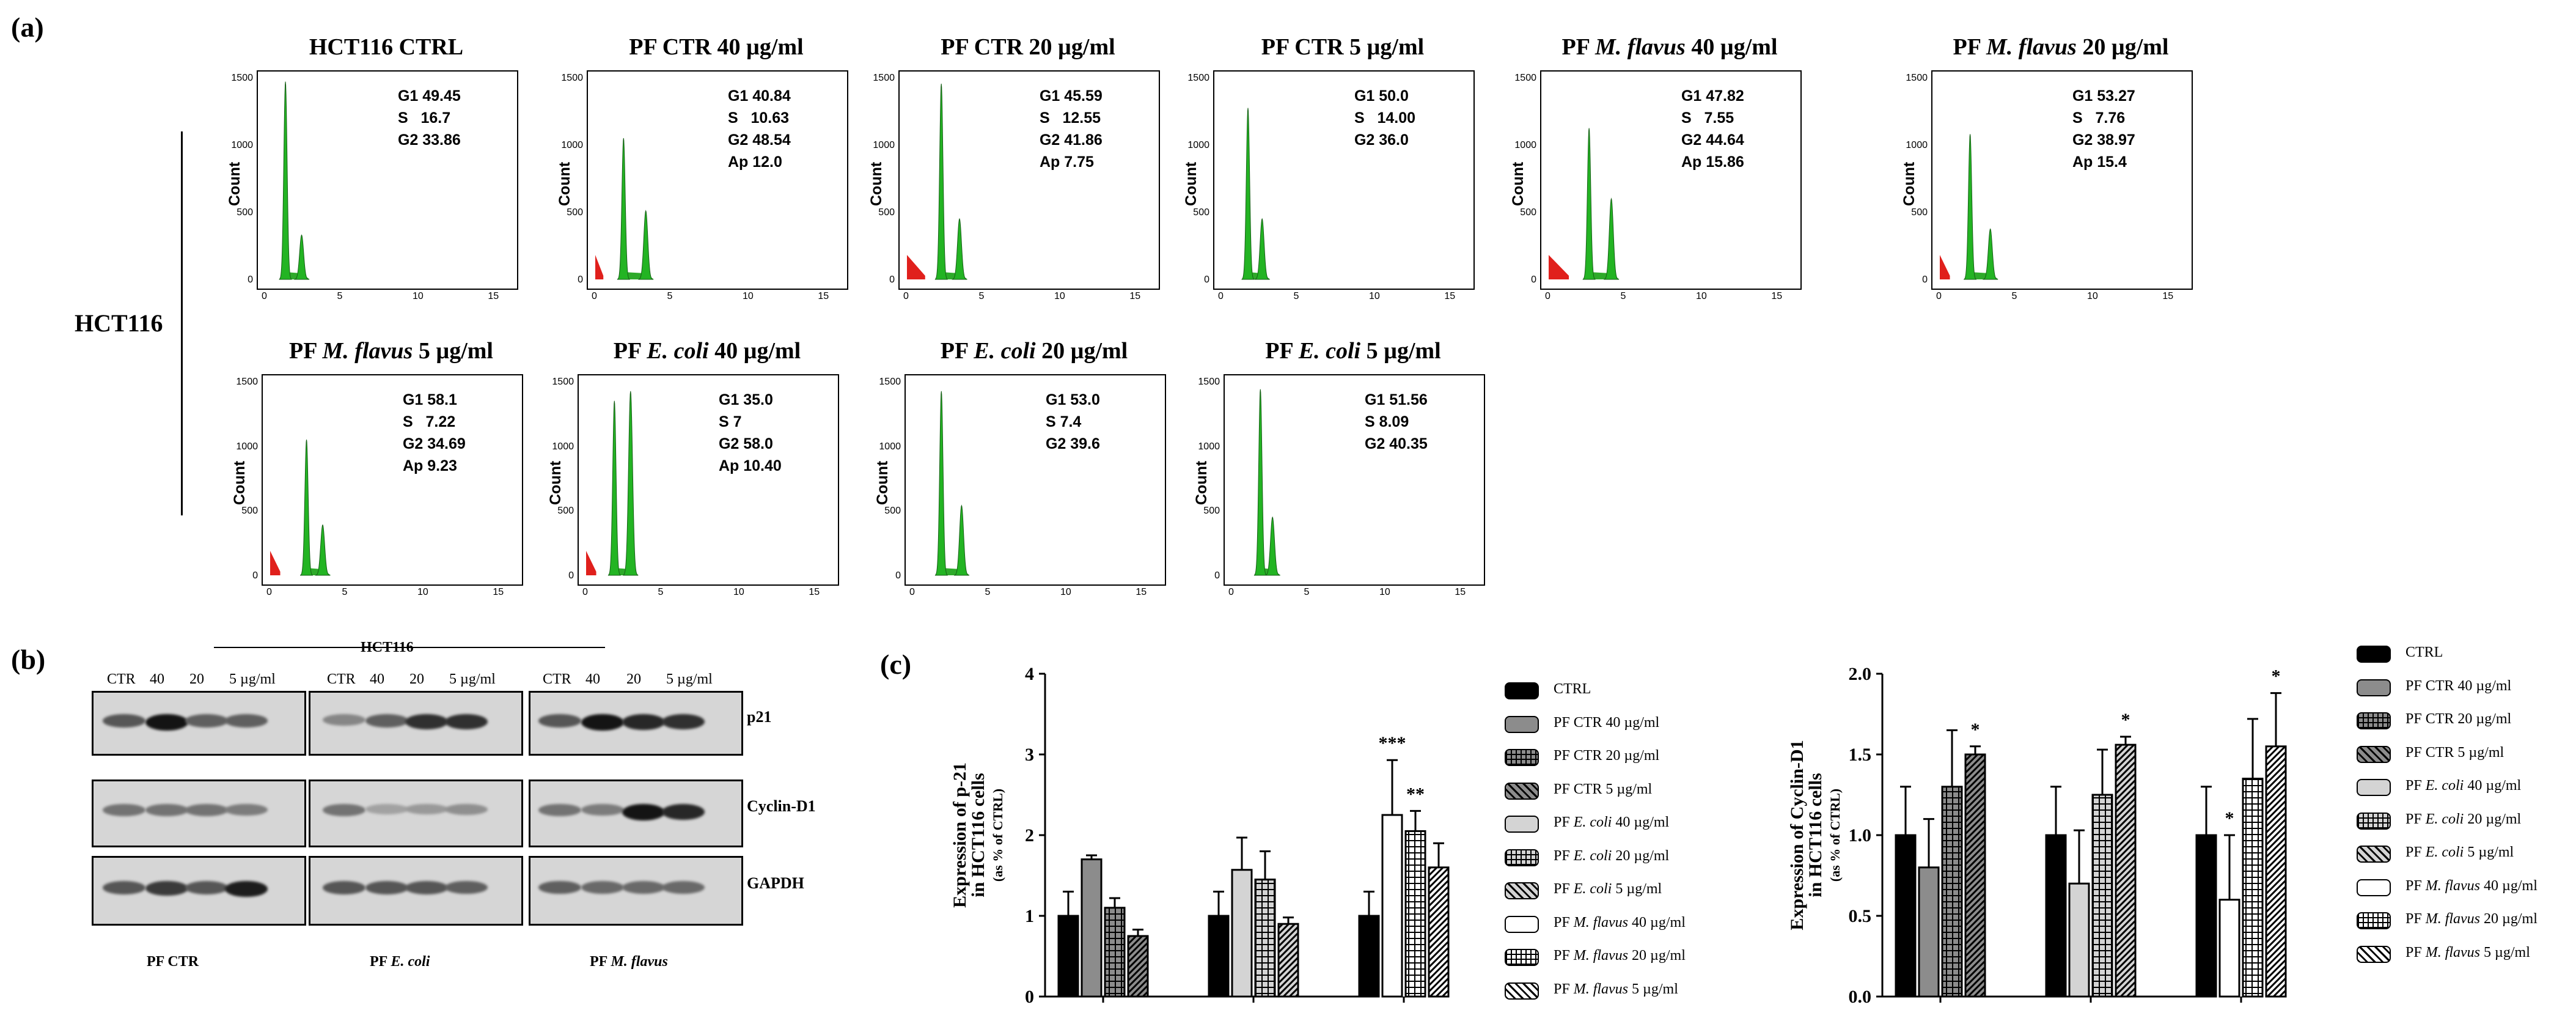 The image size is (2576, 1021). I want to click on protein-label: GAPDH, so click(775, 883).